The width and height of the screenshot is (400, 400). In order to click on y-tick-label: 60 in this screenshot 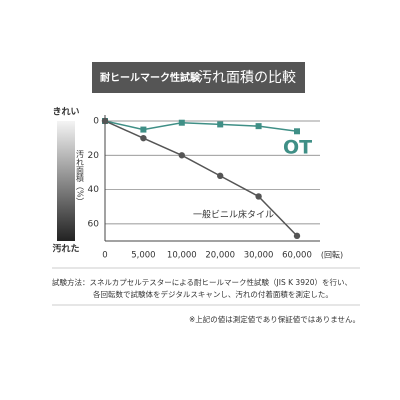, I will do `click(94, 224)`.